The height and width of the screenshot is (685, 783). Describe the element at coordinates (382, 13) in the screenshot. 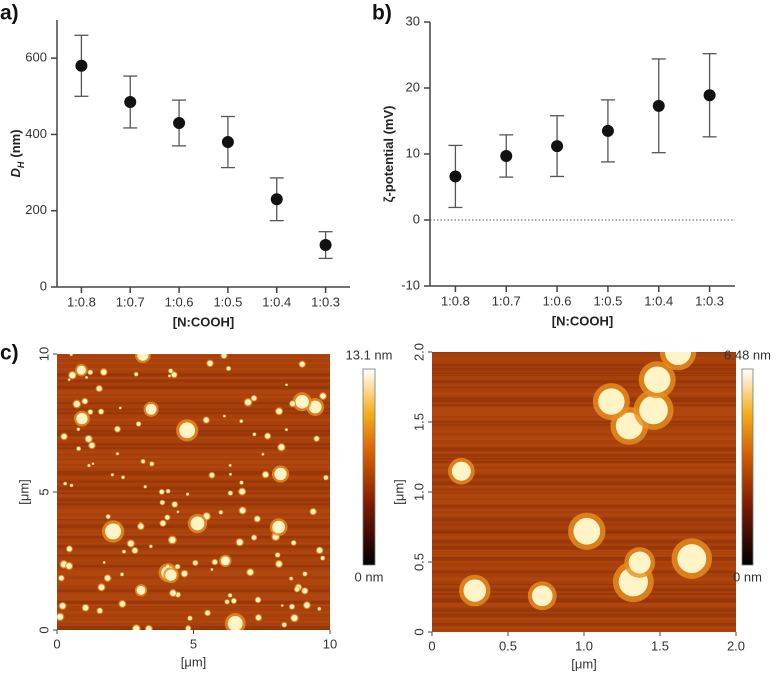

I see `panel-label: b)` at that location.